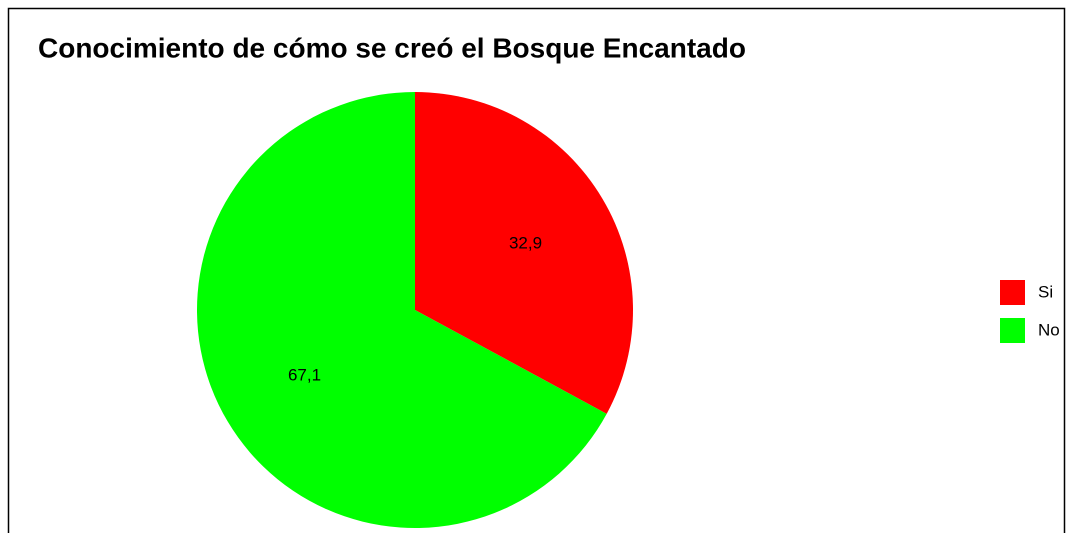 This screenshot has width=1072, height=533. I want to click on data-label: 32,9, so click(525, 243).